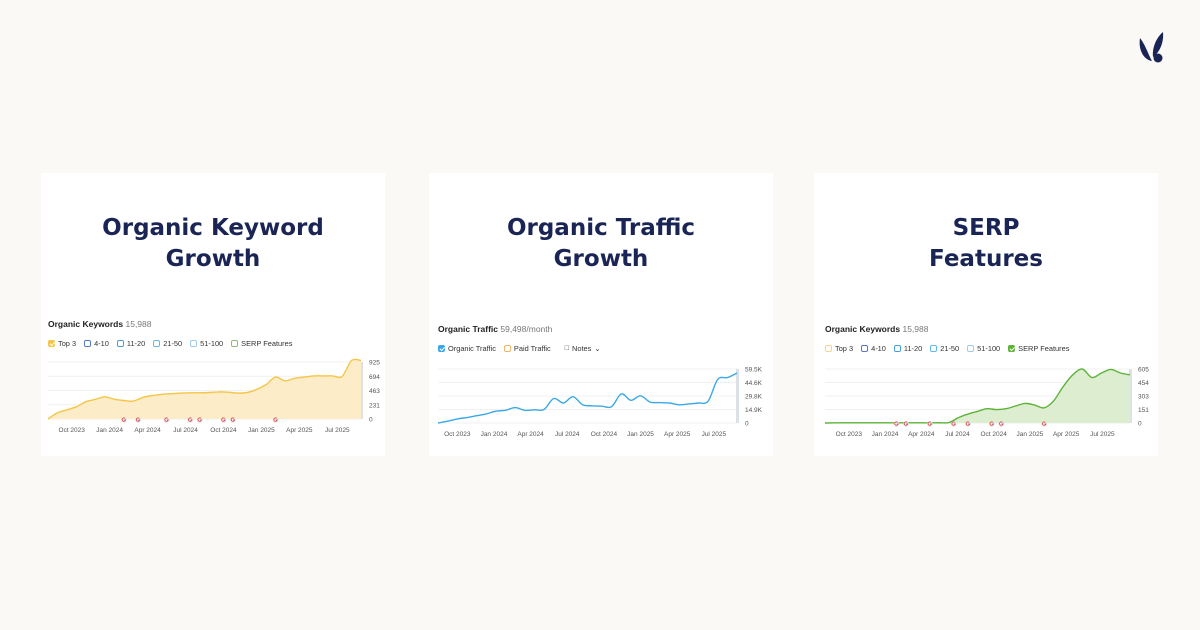 The height and width of the screenshot is (630, 1200). What do you see at coordinates (566, 348) in the screenshot?
I see `notes-icon: □` at bounding box center [566, 348].